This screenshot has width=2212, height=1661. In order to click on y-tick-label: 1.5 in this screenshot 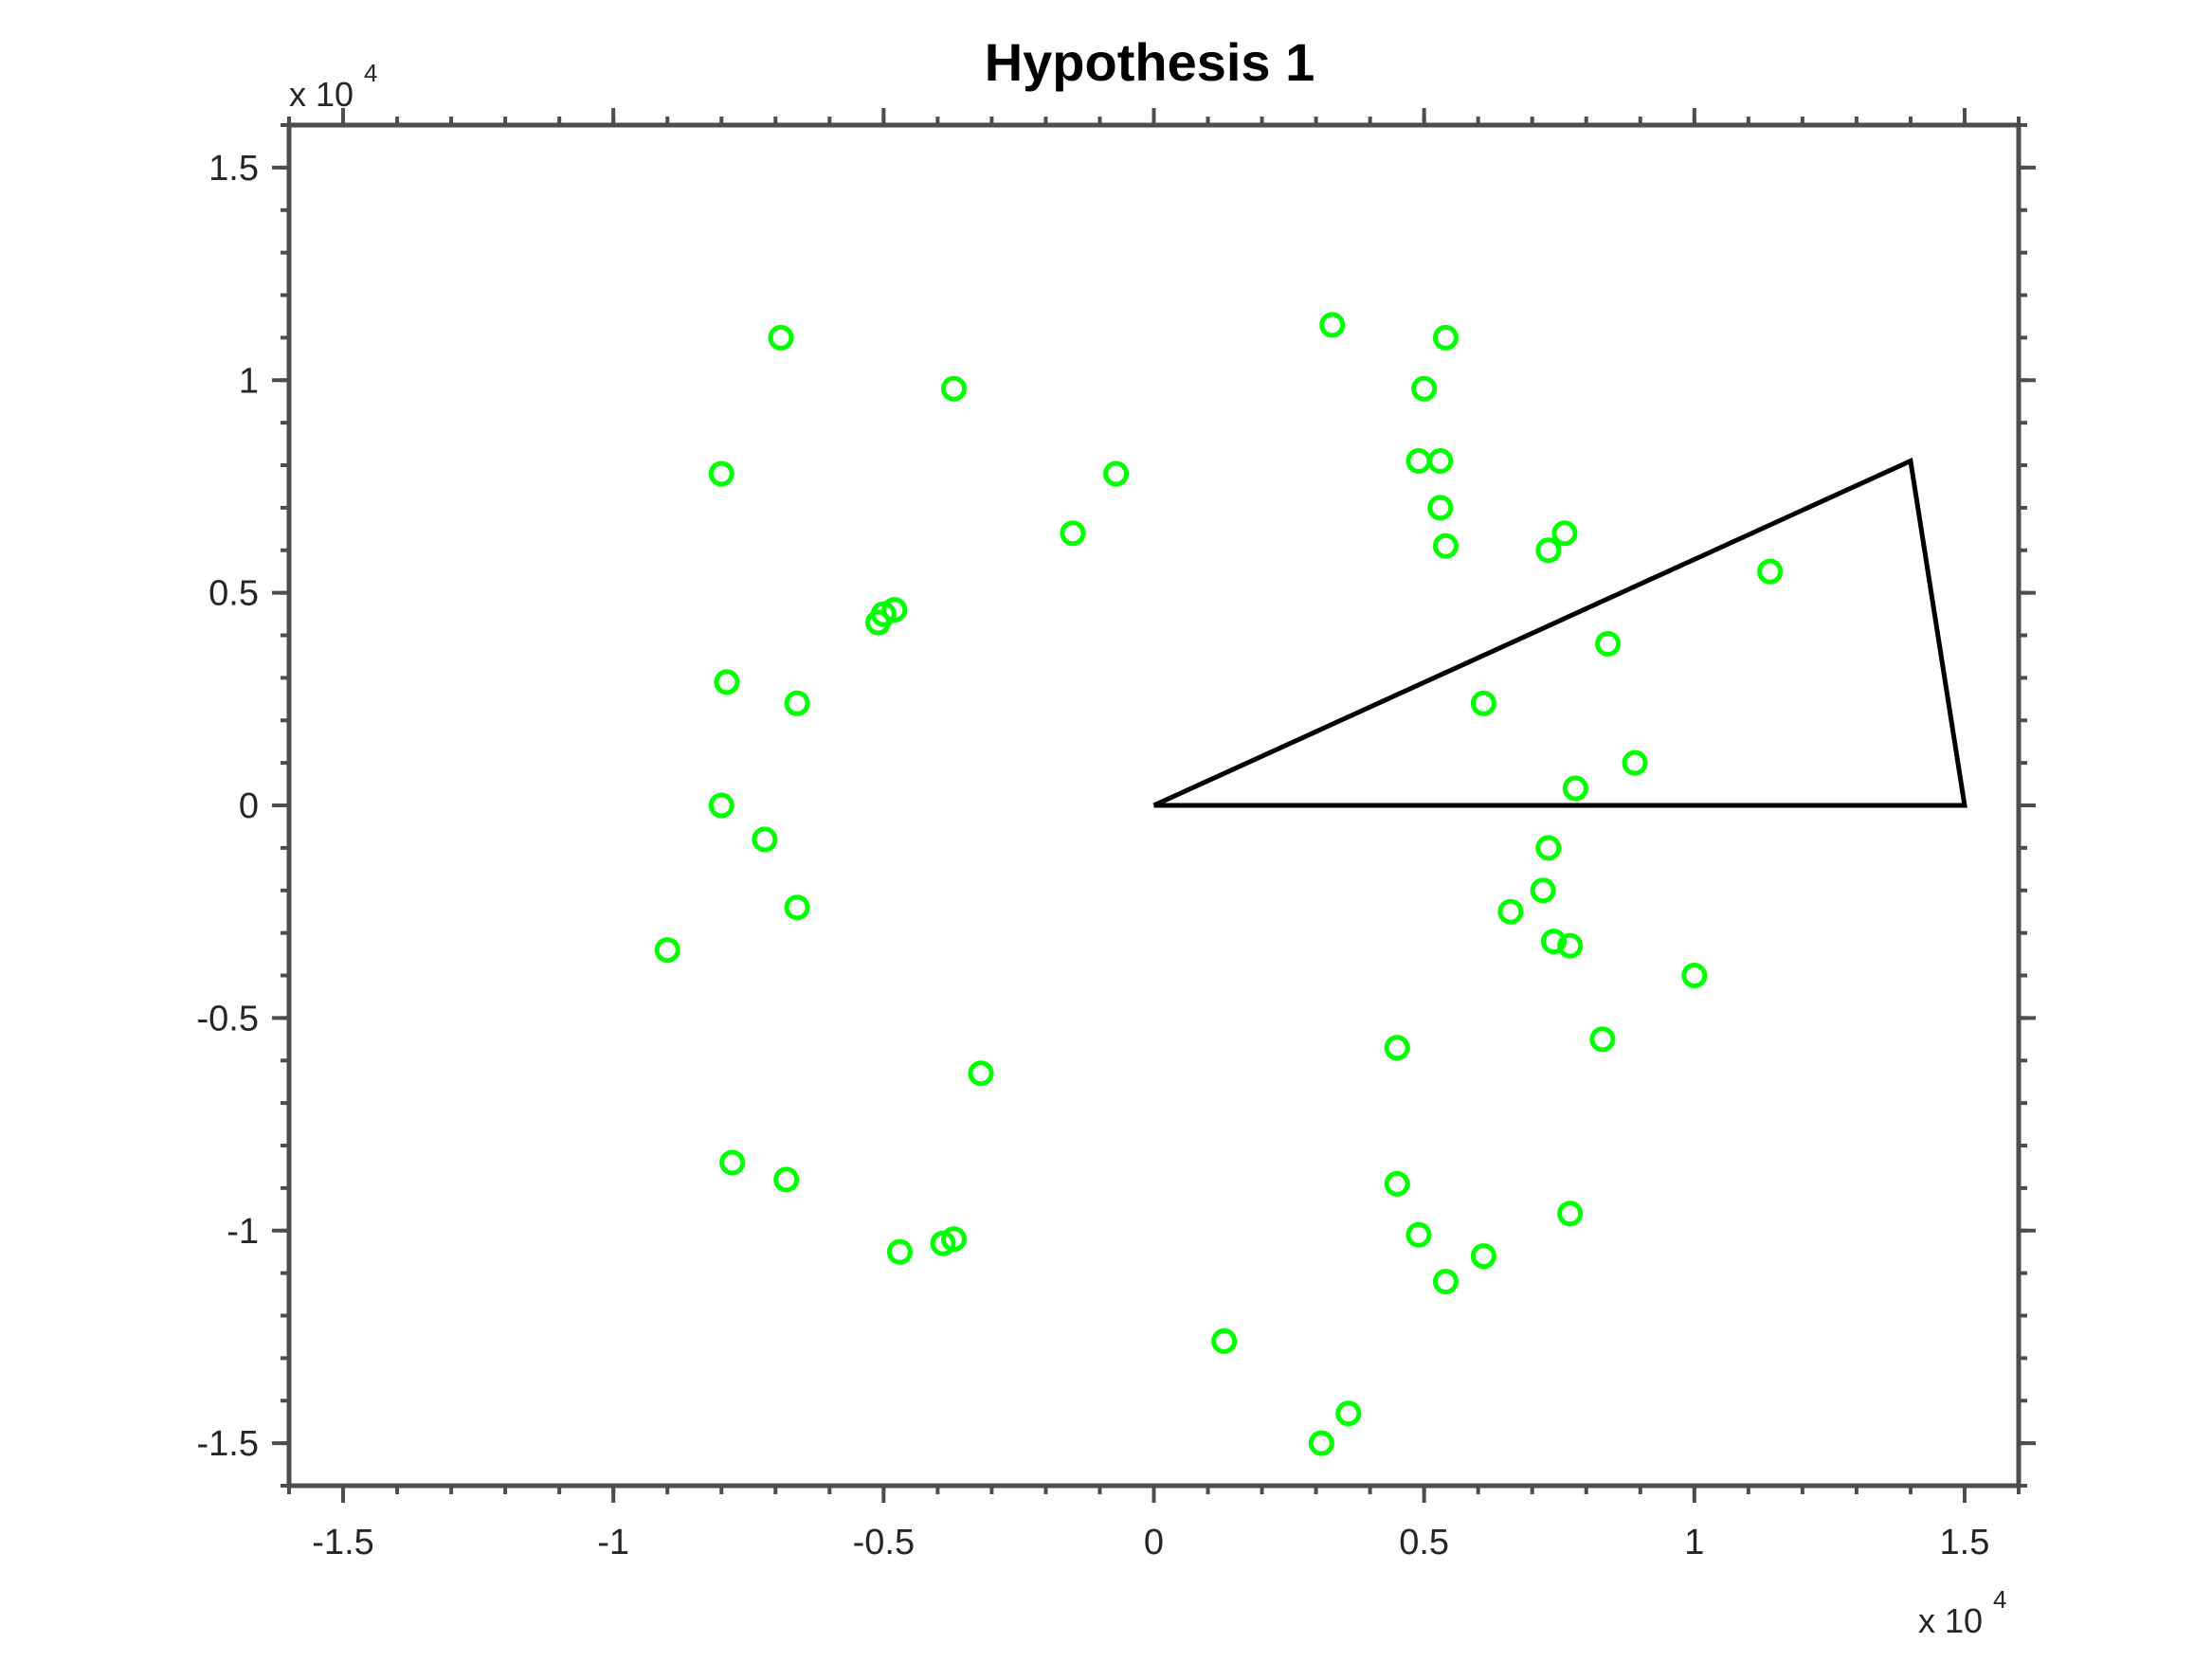, I will do `click(234, 169)`.